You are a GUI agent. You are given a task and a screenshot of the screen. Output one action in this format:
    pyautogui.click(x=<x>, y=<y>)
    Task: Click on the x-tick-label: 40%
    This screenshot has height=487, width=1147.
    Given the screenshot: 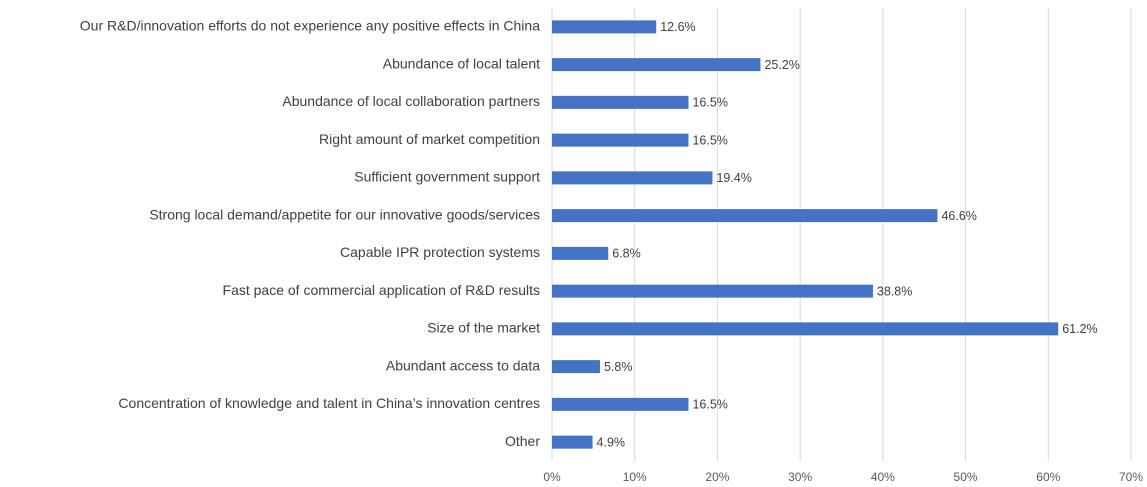 What is the action you would take?
    pyautogui.click(x=883, y=477)
    